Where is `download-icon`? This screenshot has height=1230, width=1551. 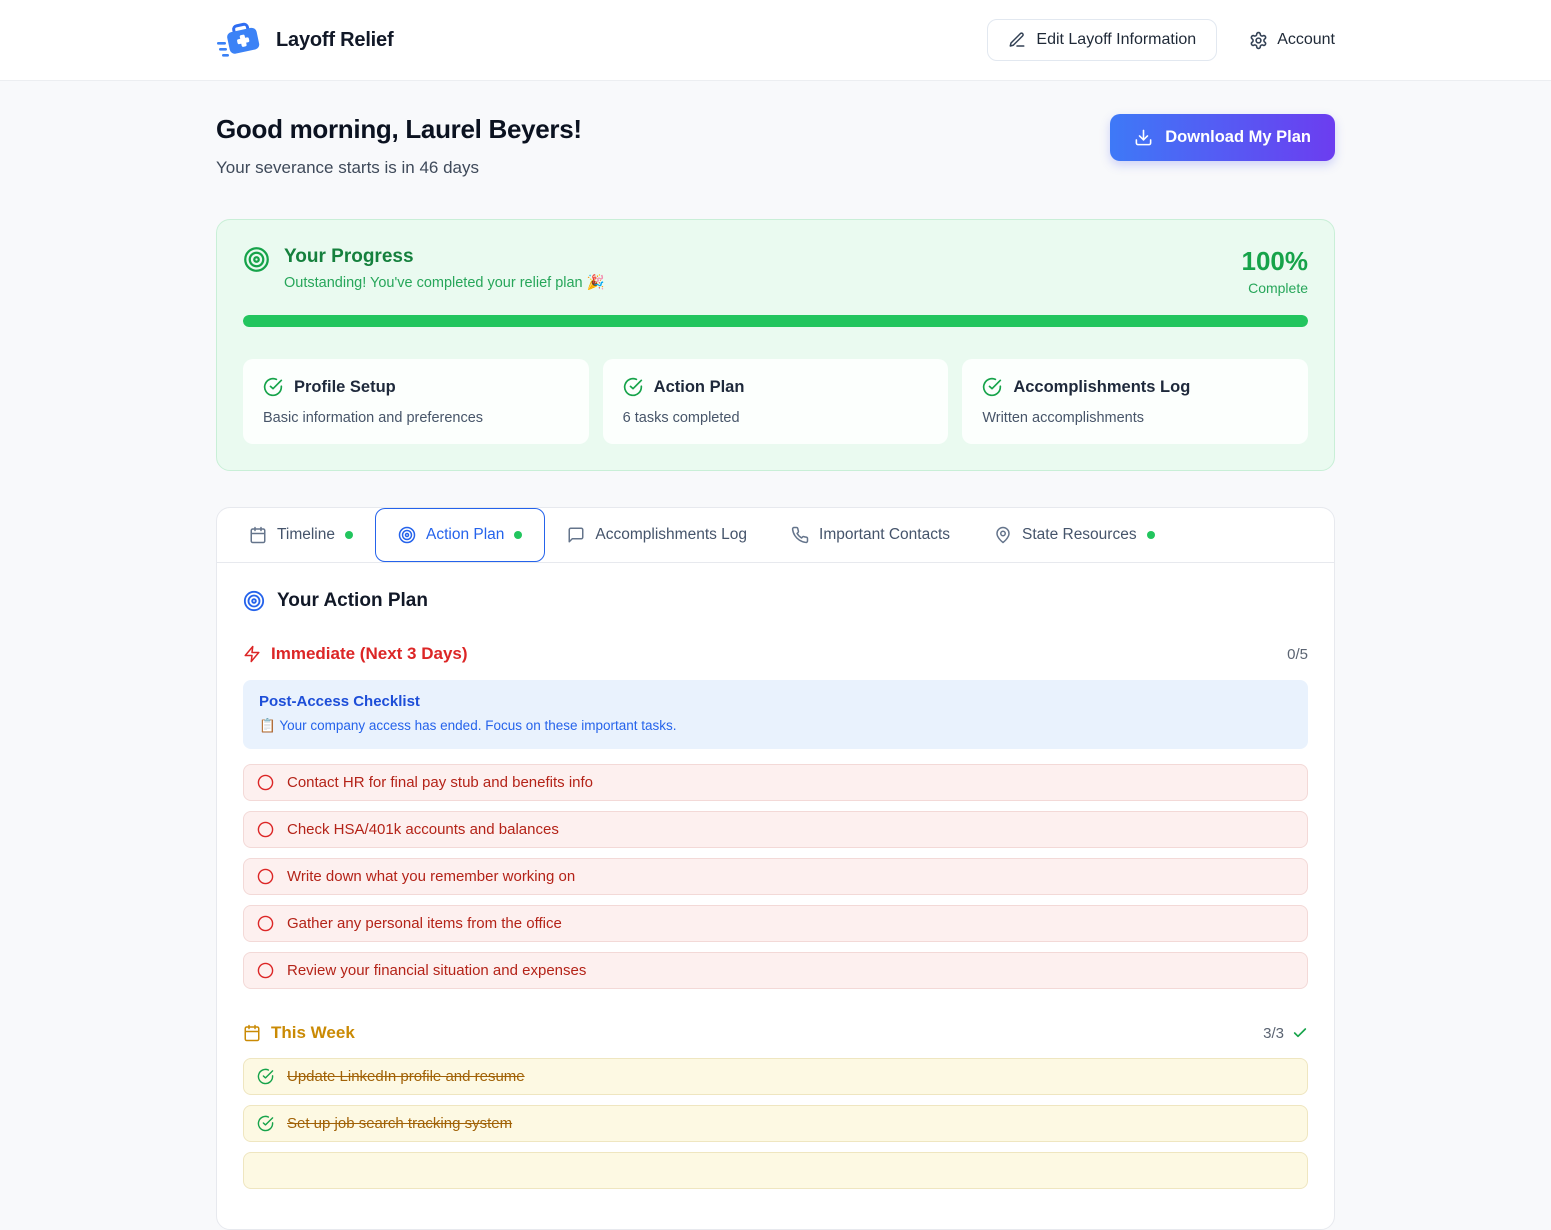 download-icon is located at coordinates (1143, 137).